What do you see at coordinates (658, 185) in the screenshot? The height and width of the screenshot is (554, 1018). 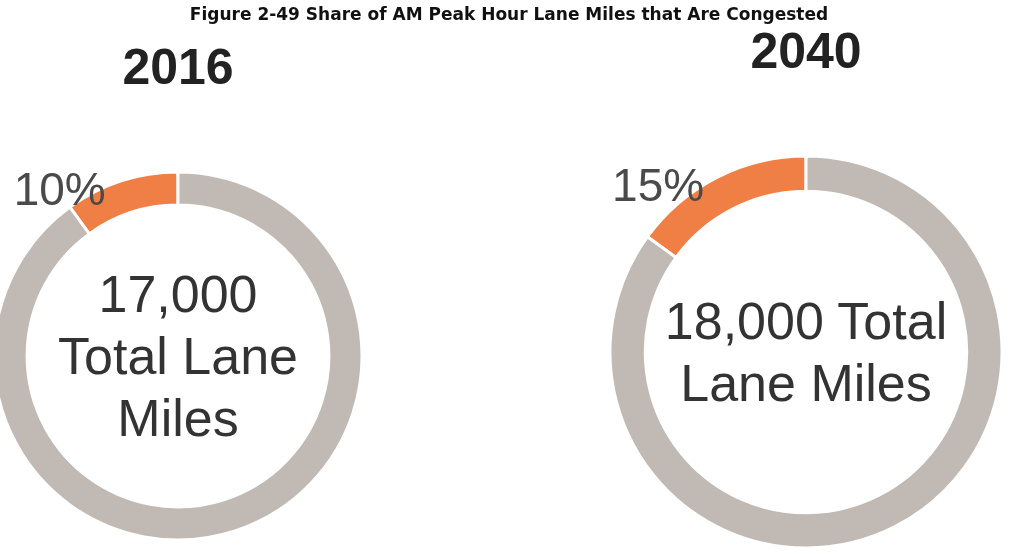 I see `data-label: 15%` at bounding box center [658, 185].